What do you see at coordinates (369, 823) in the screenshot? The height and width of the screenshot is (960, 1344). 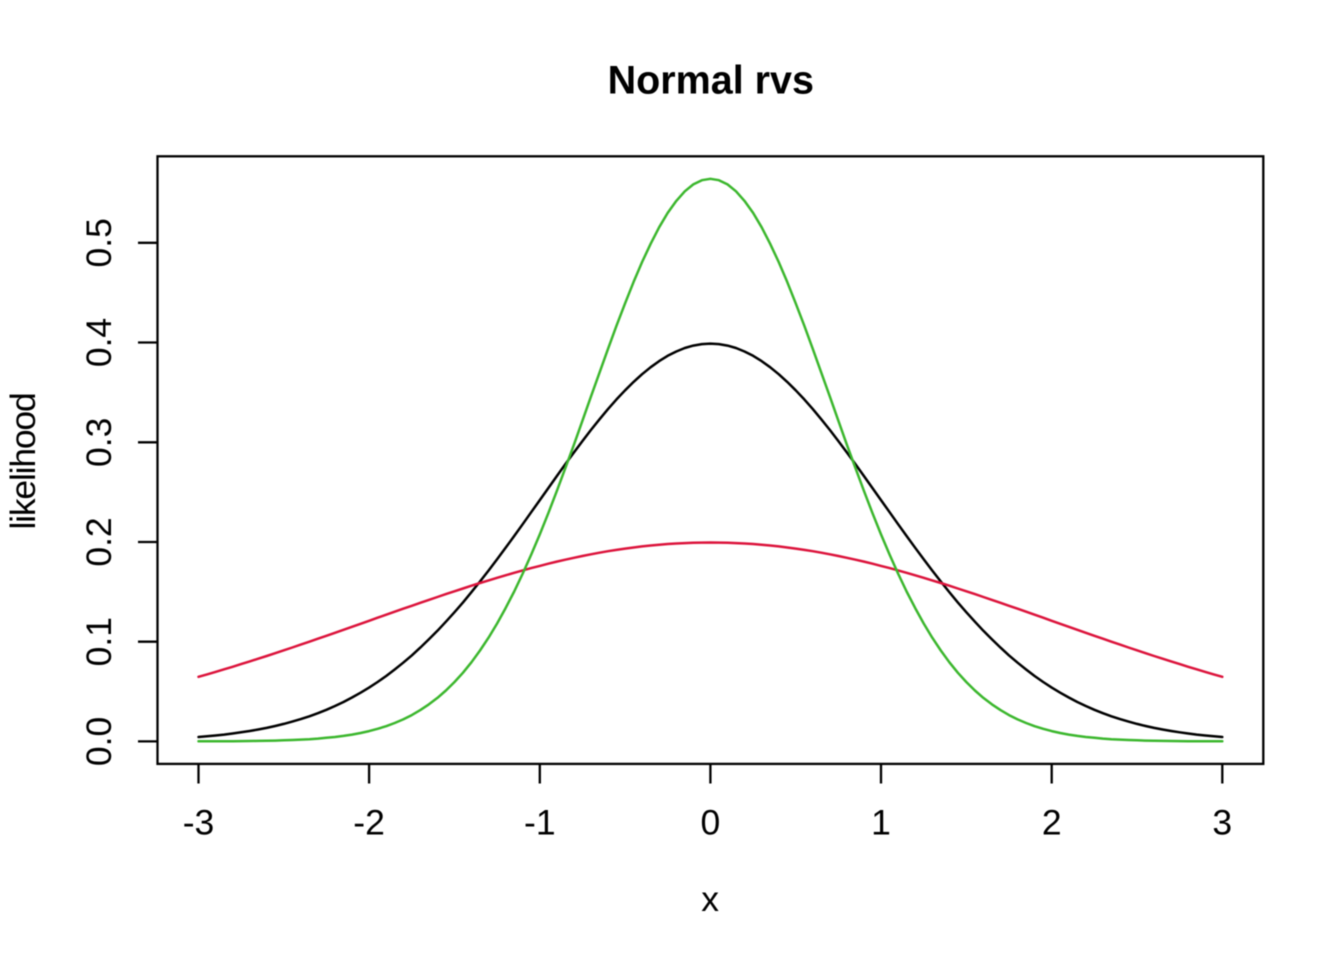 I see `svg-text: -2` at bounding box center [369, 823].